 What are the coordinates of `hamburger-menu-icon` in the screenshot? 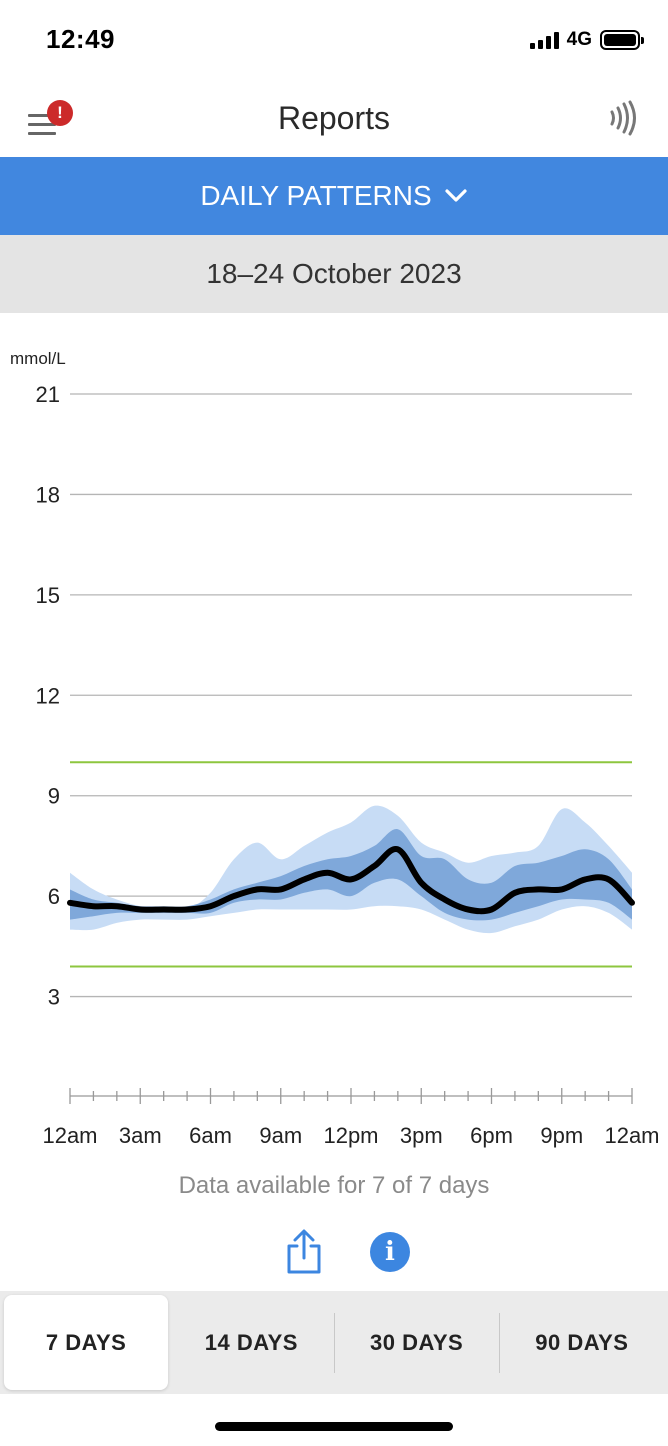 It's located at (42, 125).